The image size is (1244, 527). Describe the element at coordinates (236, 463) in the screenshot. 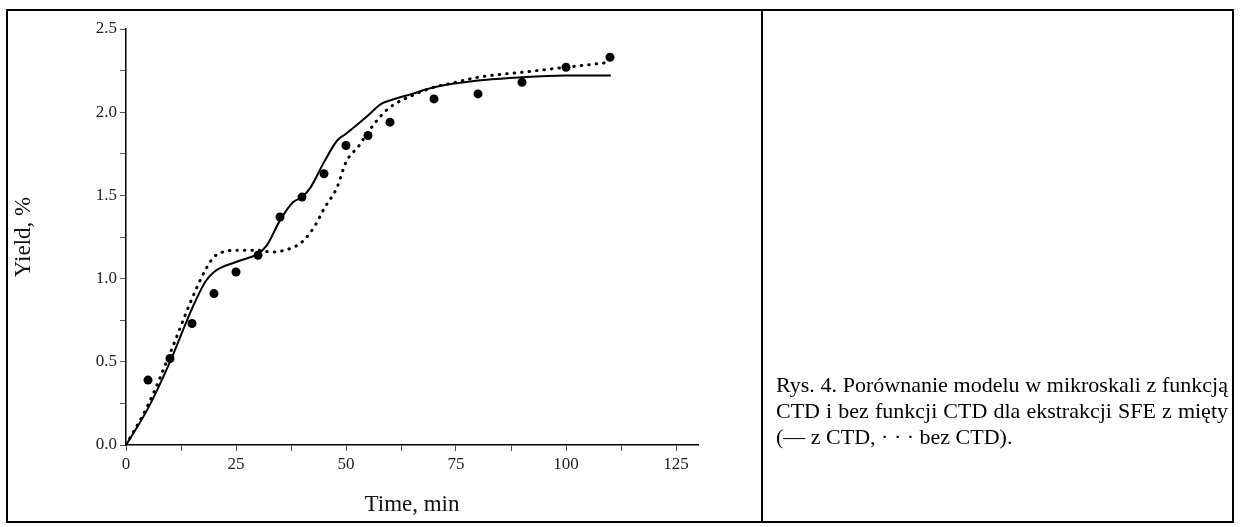

I see `x-tick-label: 25` at that location.